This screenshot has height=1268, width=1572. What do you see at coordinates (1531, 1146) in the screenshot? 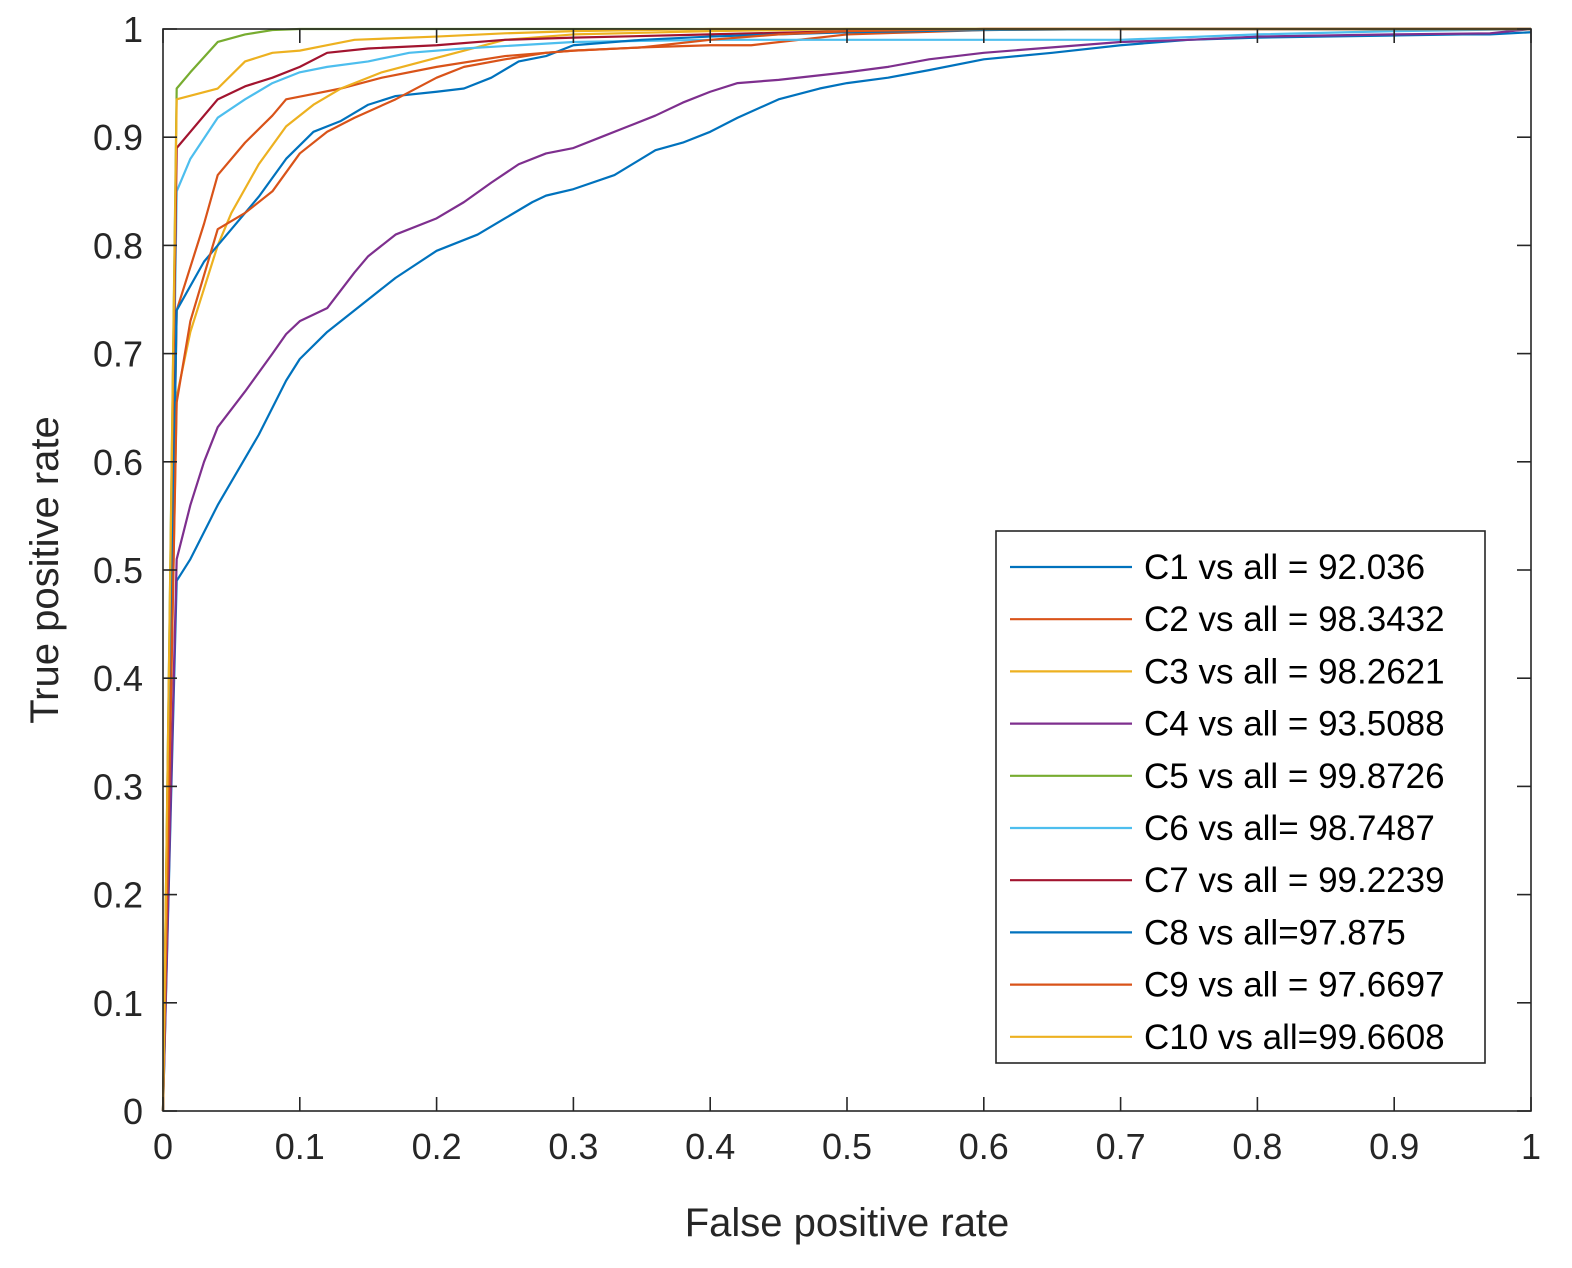
I see `x-tick-label: 1` at bounding box center [1531, 1146].